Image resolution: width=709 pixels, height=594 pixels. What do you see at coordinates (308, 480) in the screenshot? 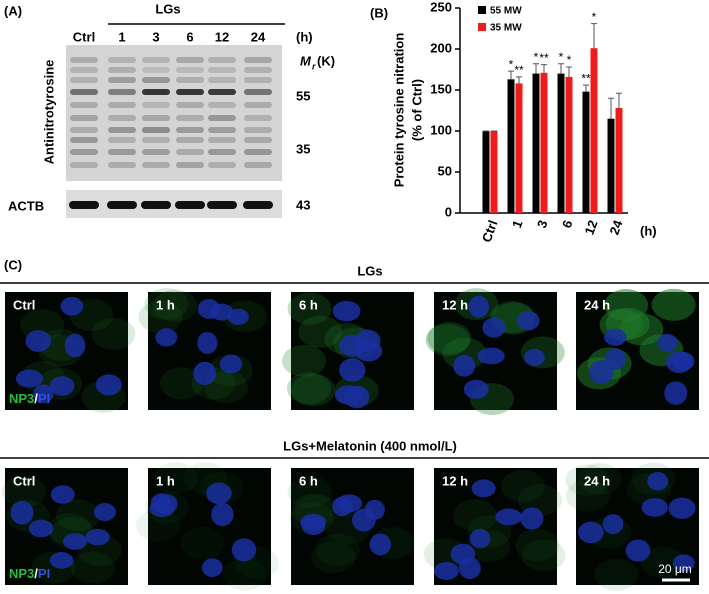
I see `image-label: 6 h` at bounding box center [308, 480].